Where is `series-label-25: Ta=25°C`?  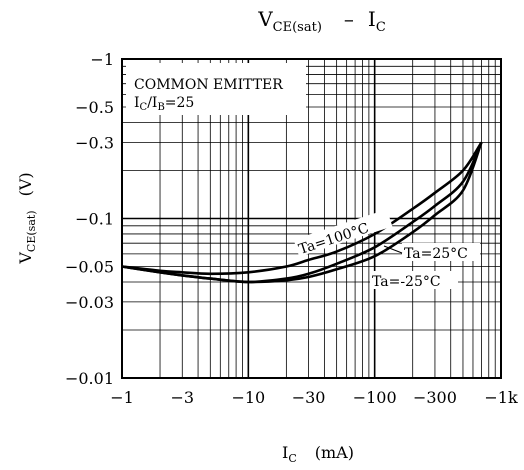 series-label-25: Ta=25°C is located at coordinates (436, 254).